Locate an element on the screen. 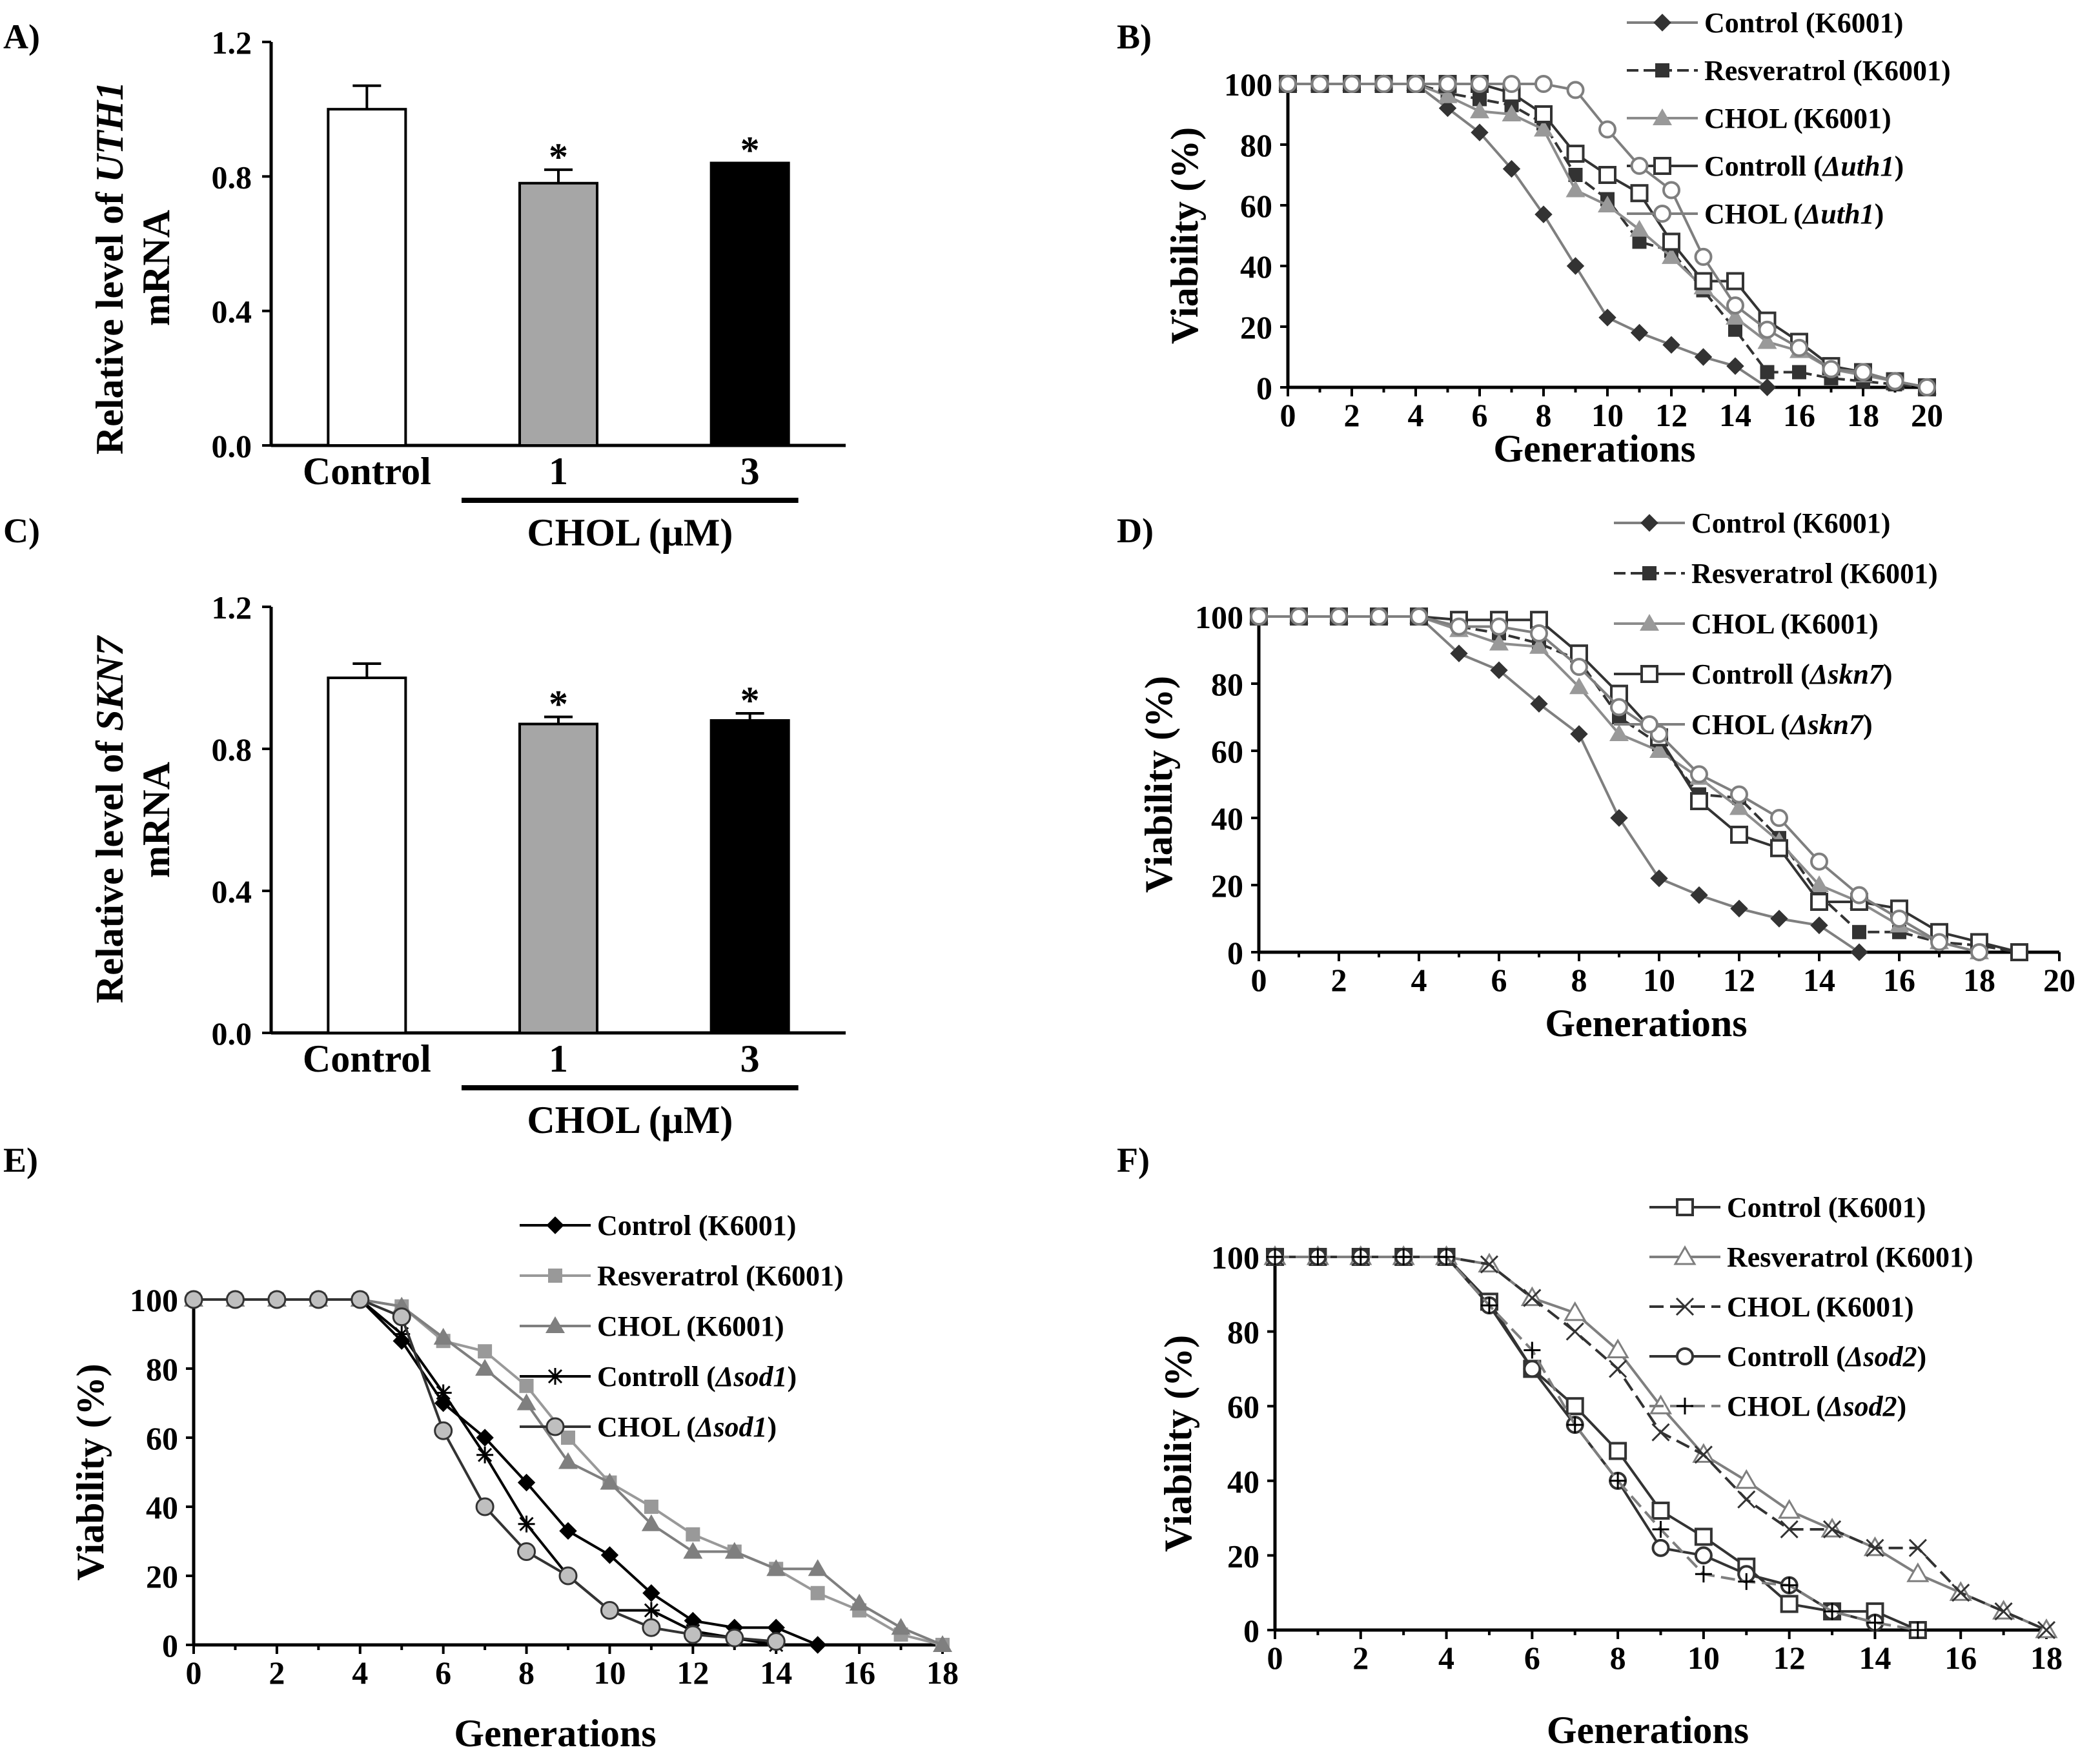 This screenshot has height=1754, width=2100. x-tick-label: Control is located at coordinates (367, 1059).